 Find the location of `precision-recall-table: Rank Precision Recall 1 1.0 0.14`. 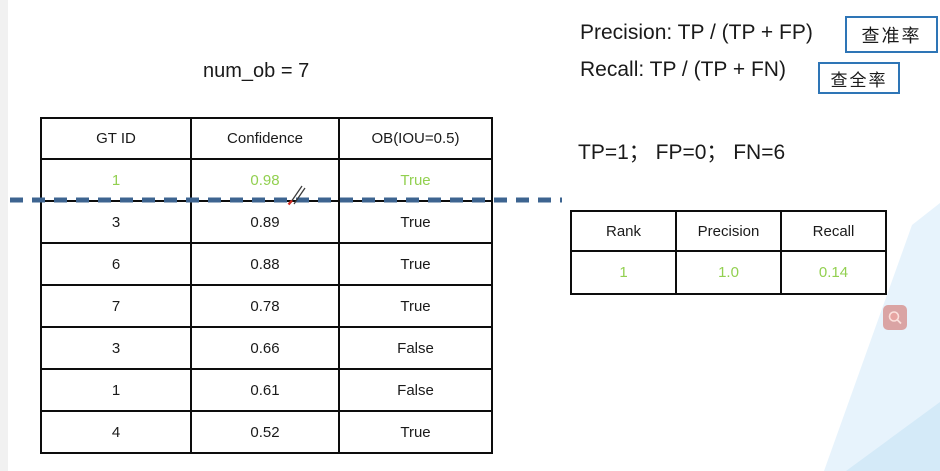

precision-recall-table: Rank Precision Recall 1 1.0 0.14 is located at coordinates (728, 252).